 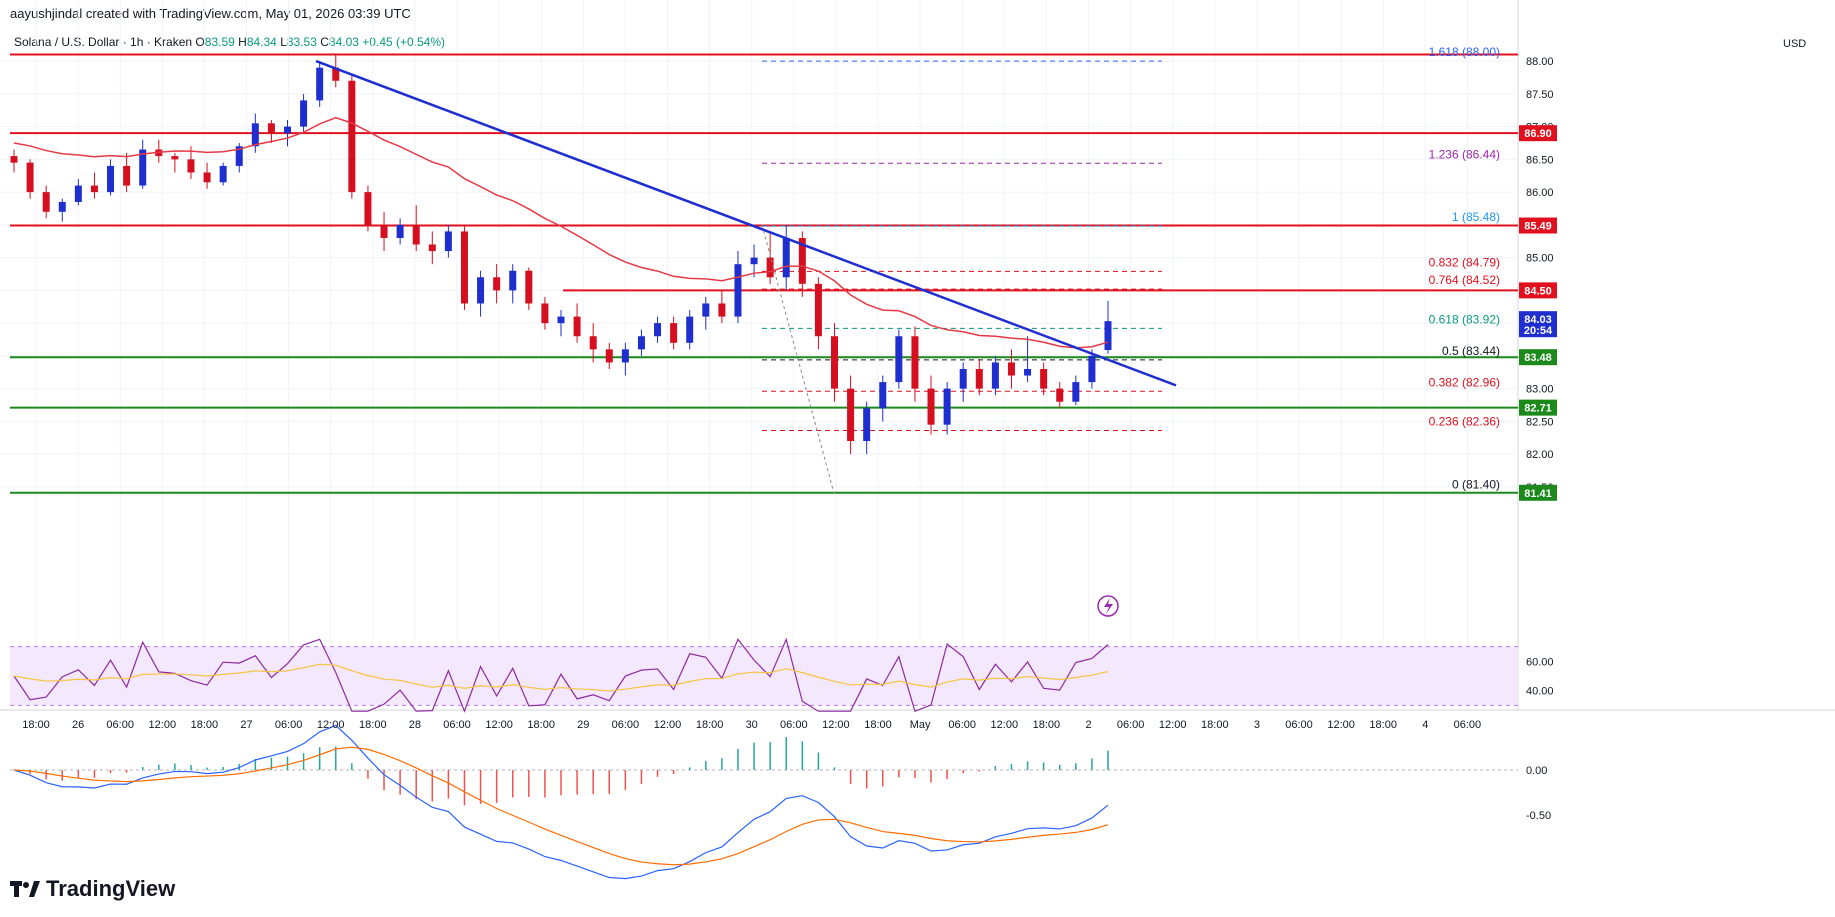 I want to click on level-badge-label: 82.71, so click(x=1538, y=409).